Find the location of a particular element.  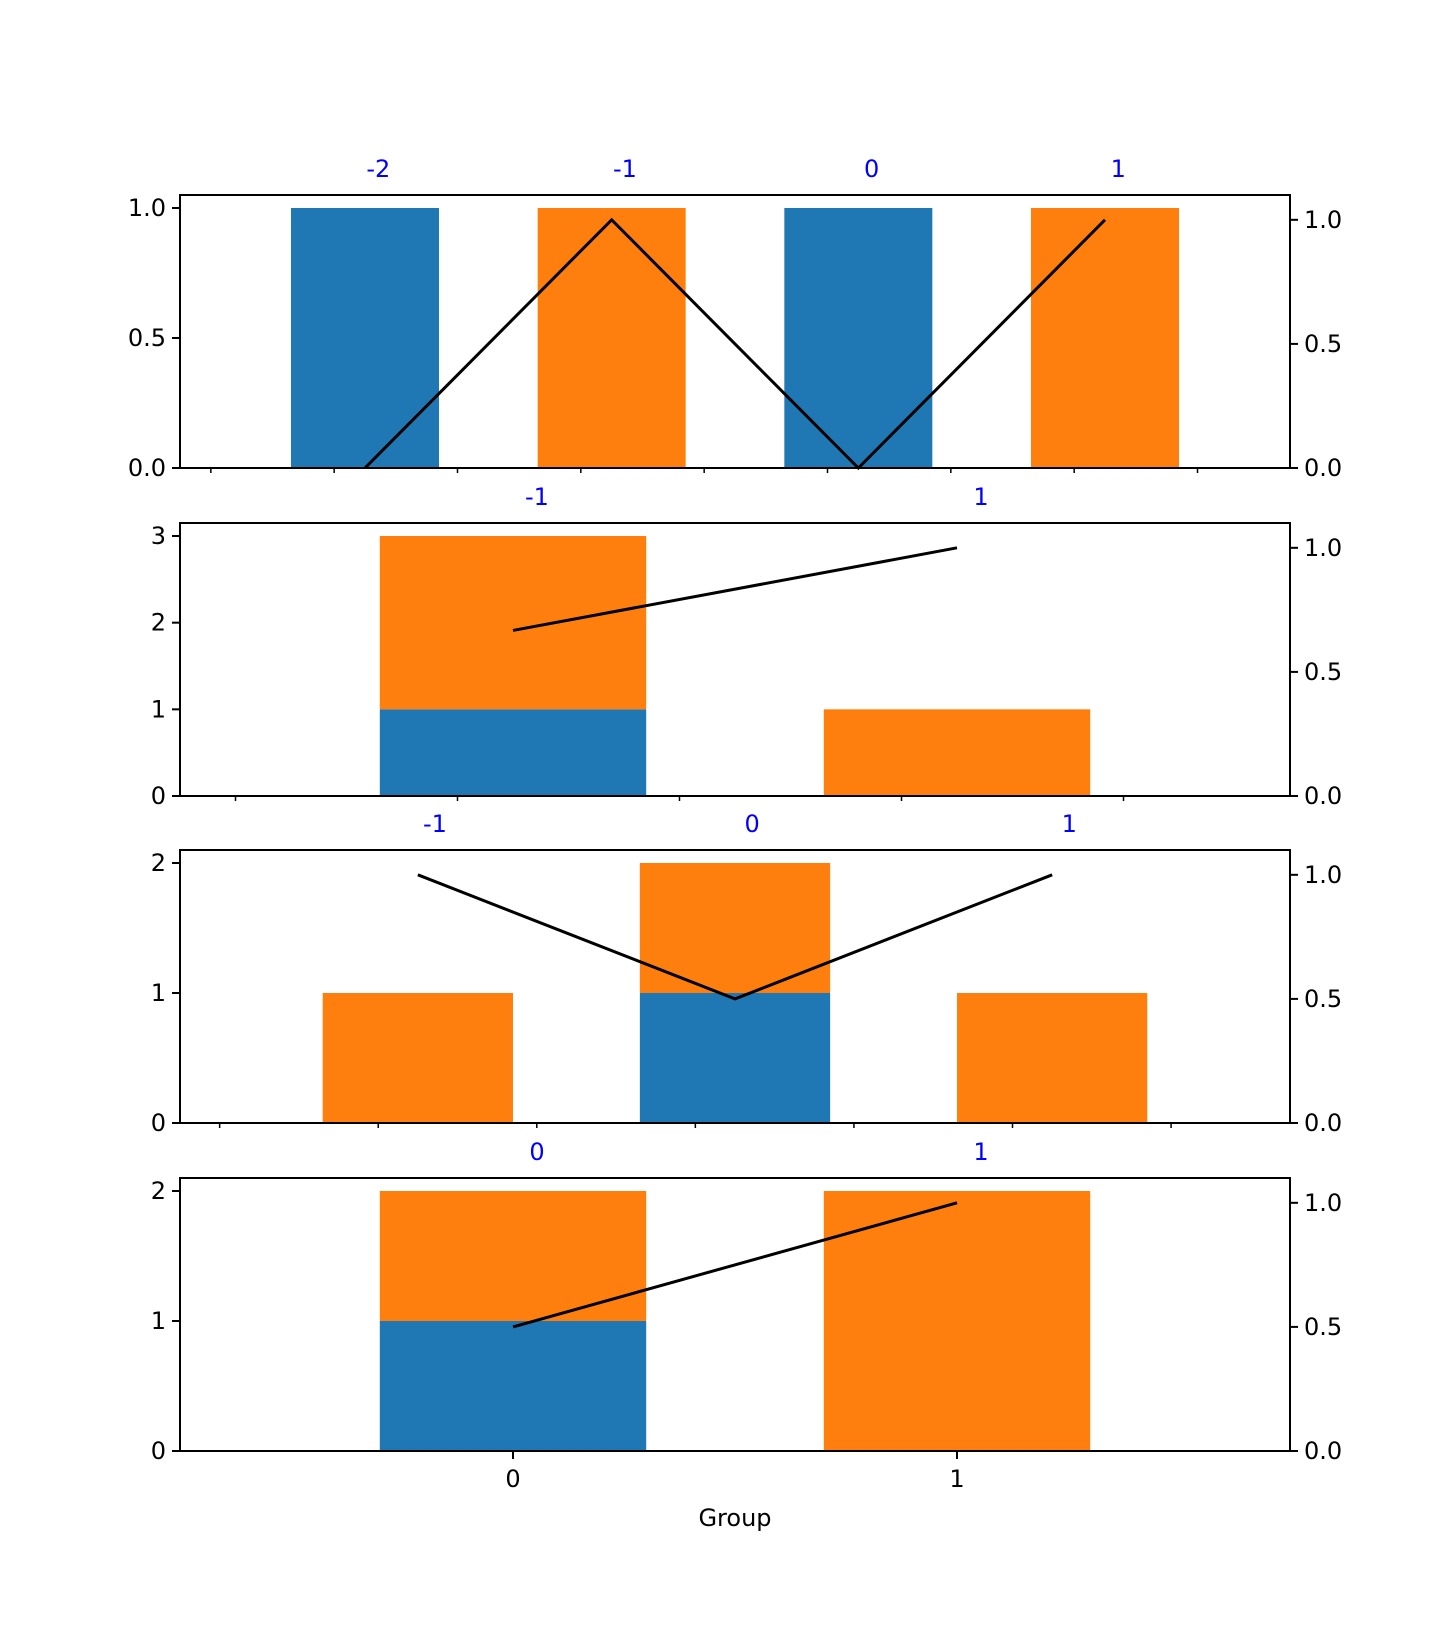

y-tick-label: 0.0 is located at coordinates (147, 468).